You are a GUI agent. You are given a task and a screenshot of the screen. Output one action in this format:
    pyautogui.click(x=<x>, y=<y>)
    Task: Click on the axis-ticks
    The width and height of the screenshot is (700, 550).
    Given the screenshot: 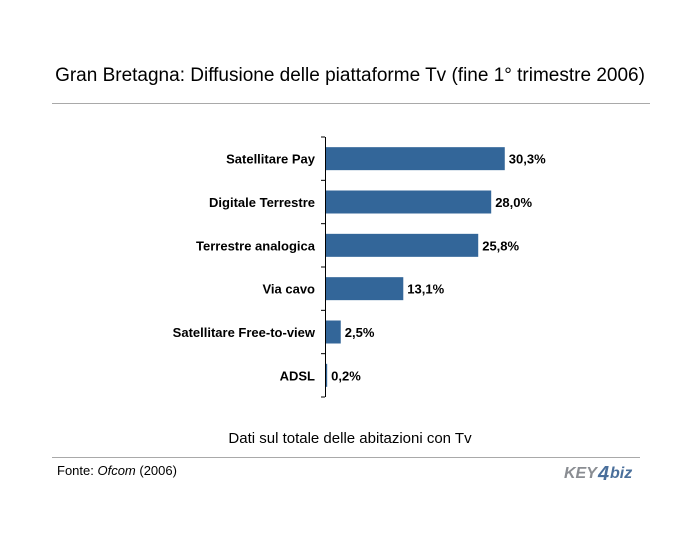 What is the action you would take?
    pyautogui.click(x=323, y=267)
    